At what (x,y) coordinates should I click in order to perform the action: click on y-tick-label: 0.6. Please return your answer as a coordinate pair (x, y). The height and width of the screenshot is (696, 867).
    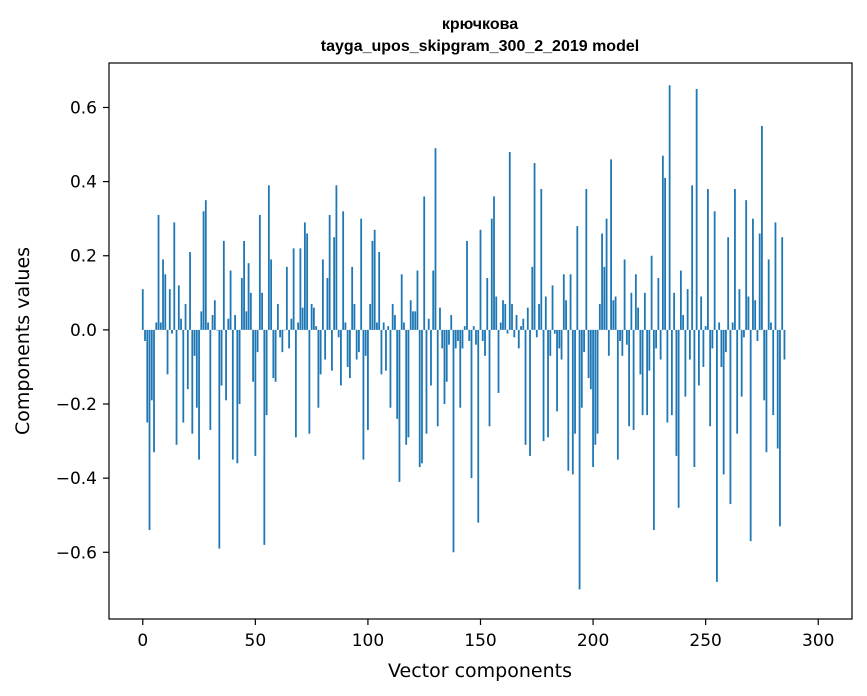
    Looking at the image, I should click on (83, 108).